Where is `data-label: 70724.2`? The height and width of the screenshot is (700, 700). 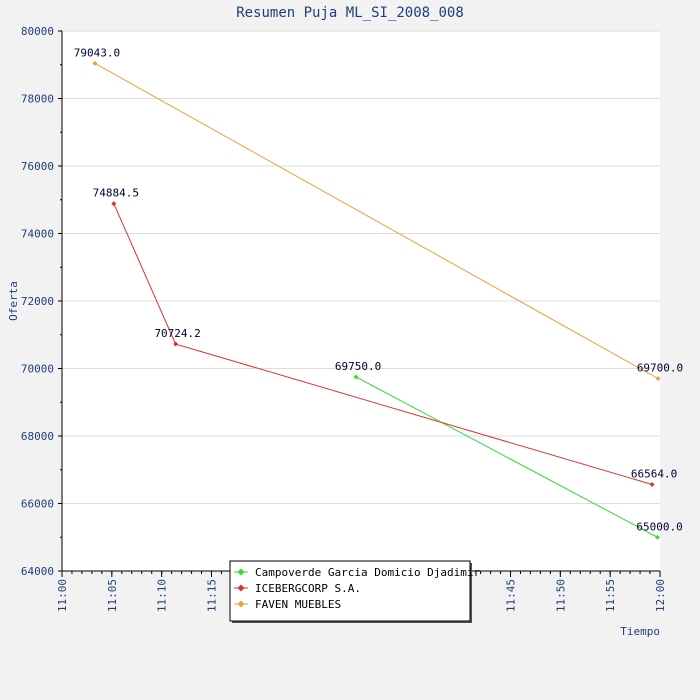 data-label: 70724.2 is located at coordinates (177, 333).